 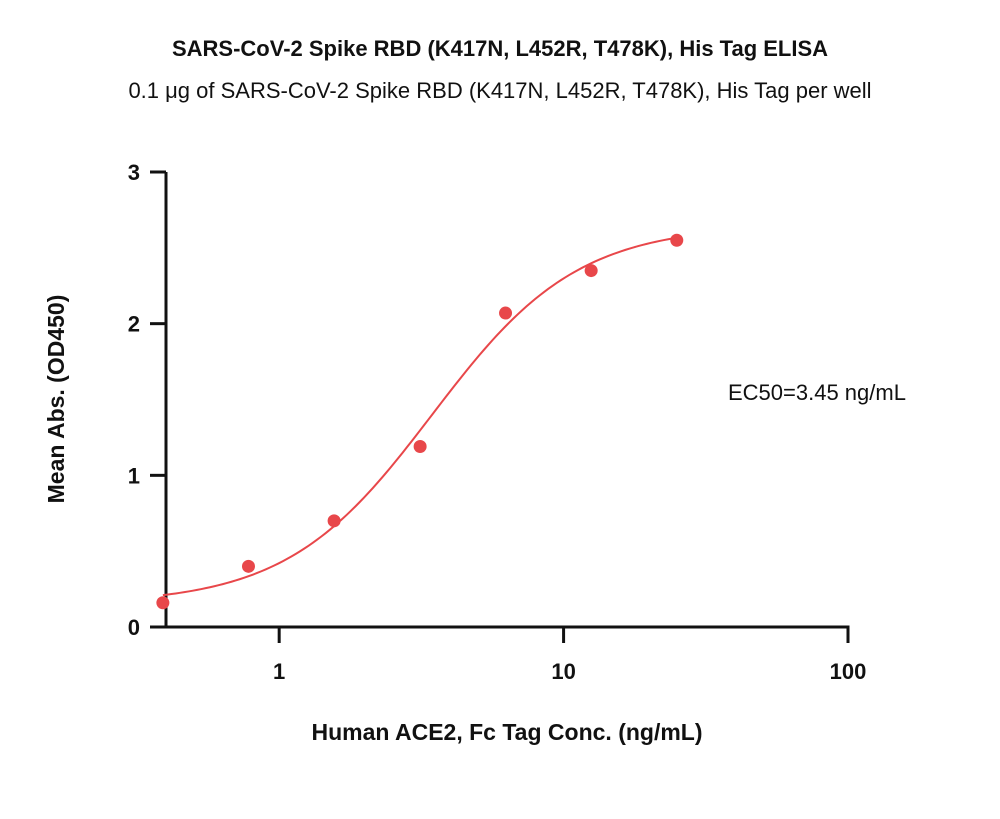 I want to click on x-tick-label-100: 100, so click(x=848, y=671).